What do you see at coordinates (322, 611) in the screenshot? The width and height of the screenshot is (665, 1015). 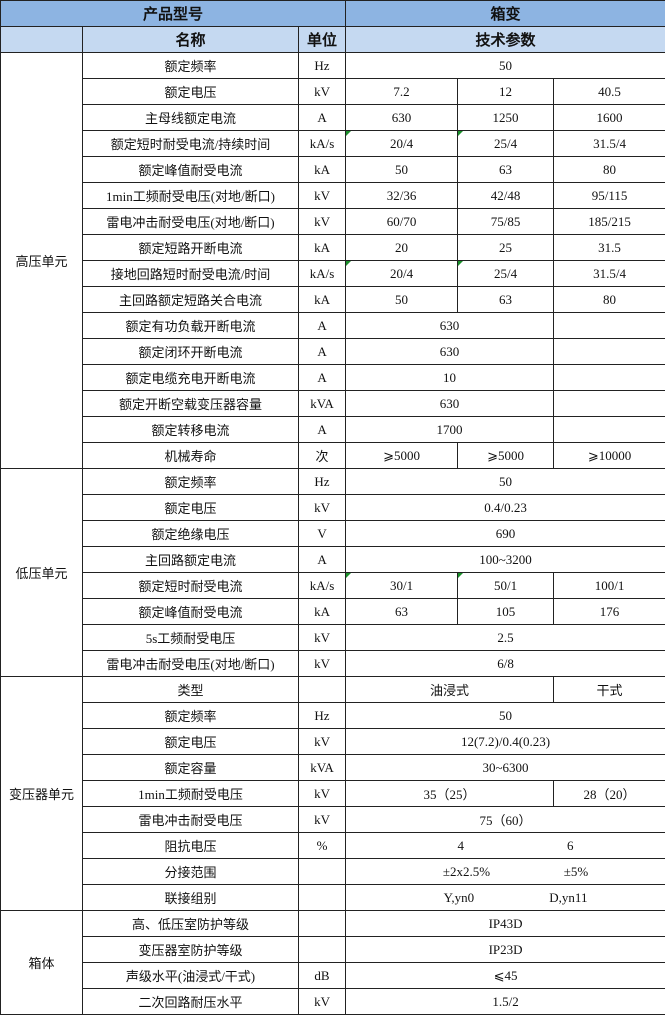 I see `param-unit: kA` at bounding box center [322, 611].